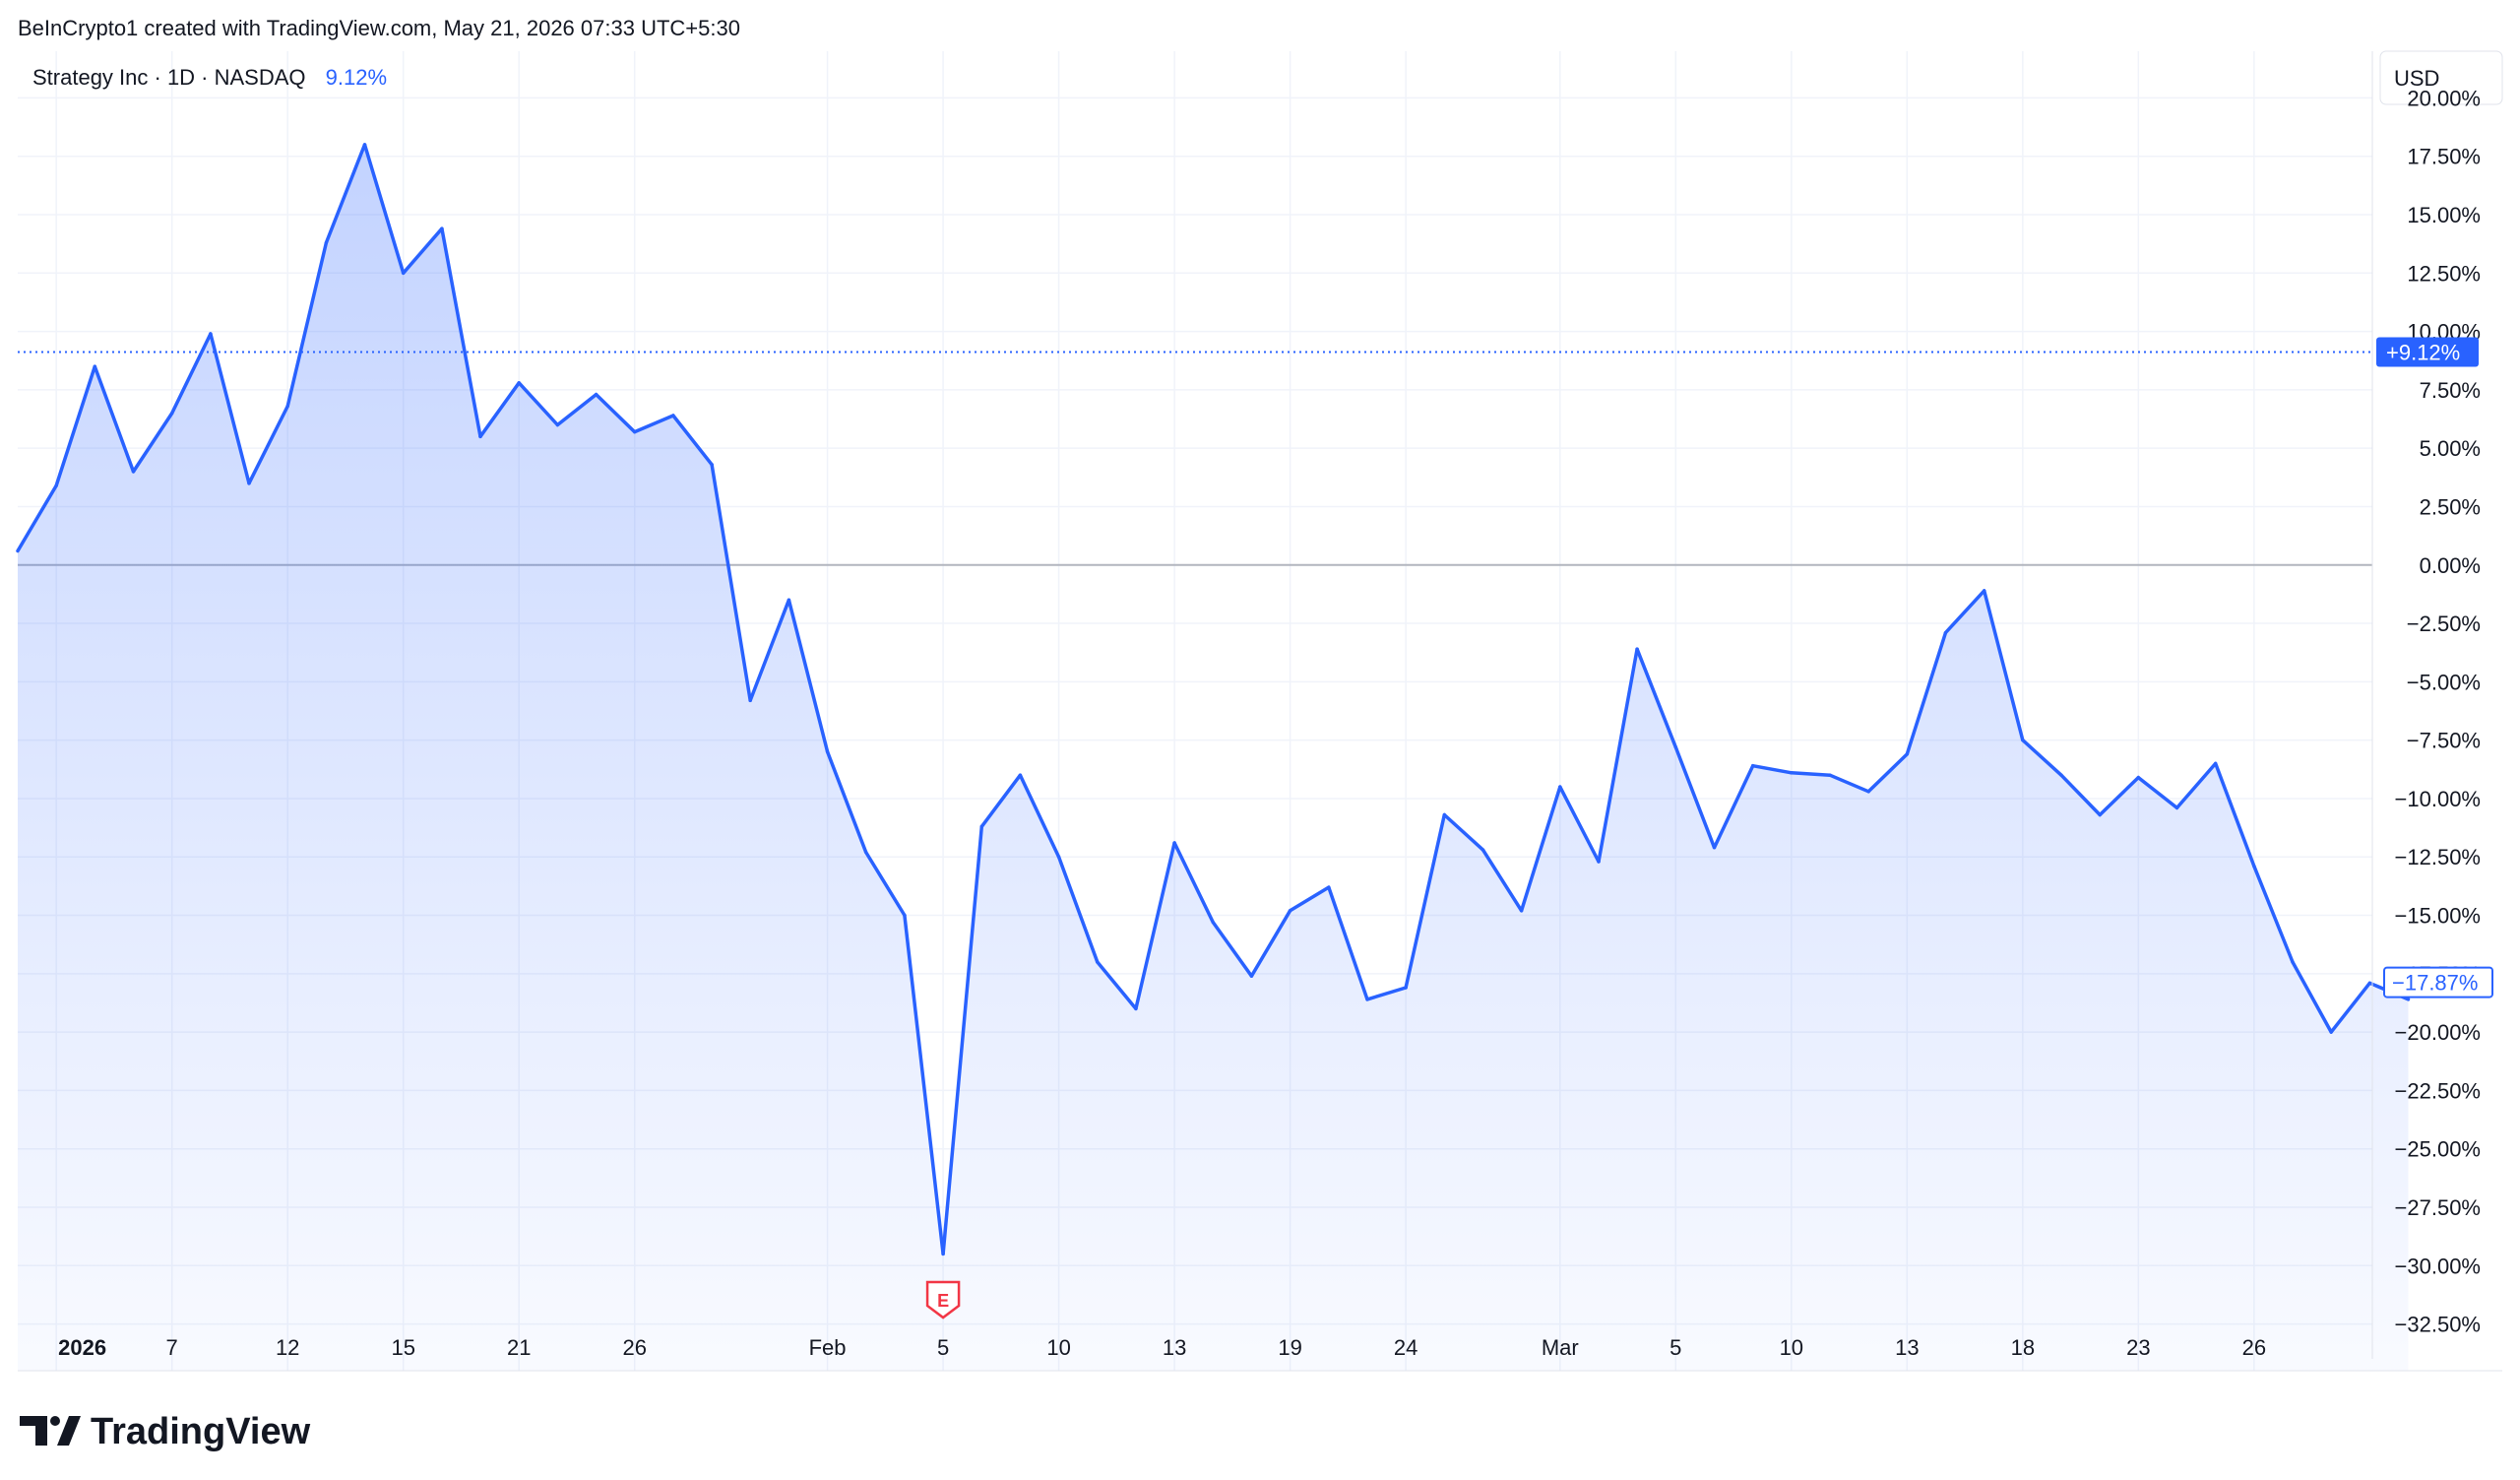  I want to click on y-tick-label: −15.00%, so click(2438, 916).